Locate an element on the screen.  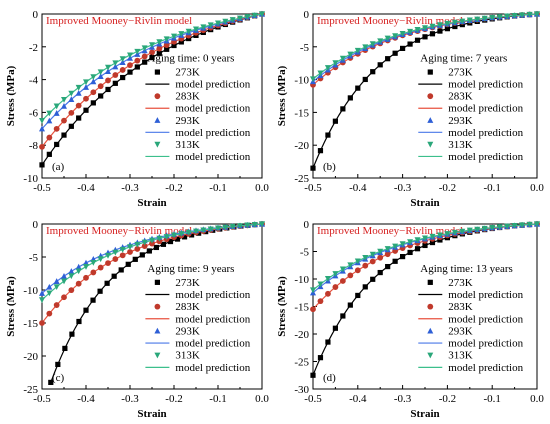
legend-marker-293K is located at coordinates (157, 120).